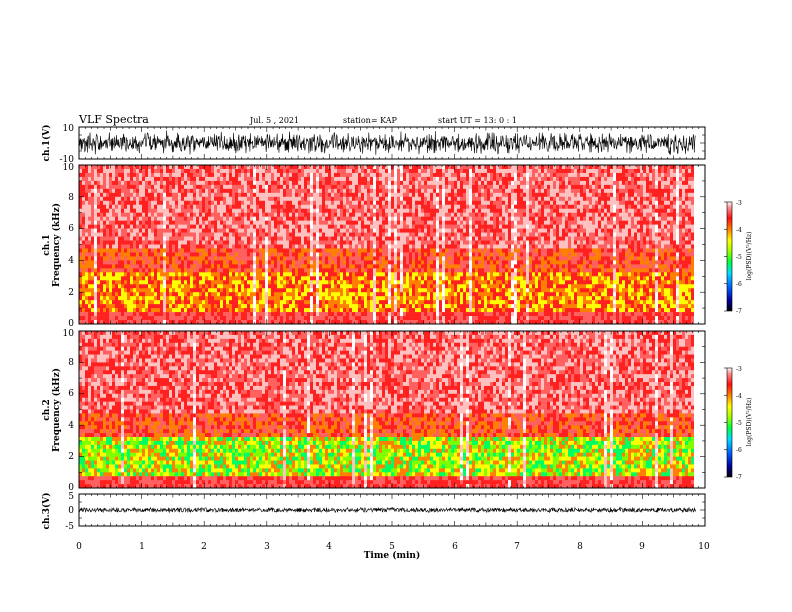 The height and width of the screenshot is (612, 792). What do you see at coordinates (46, 143) in the screenshot?
I see `ch1-waveform-ylabel: ch.1(V)` at bounding box center [46, 143].